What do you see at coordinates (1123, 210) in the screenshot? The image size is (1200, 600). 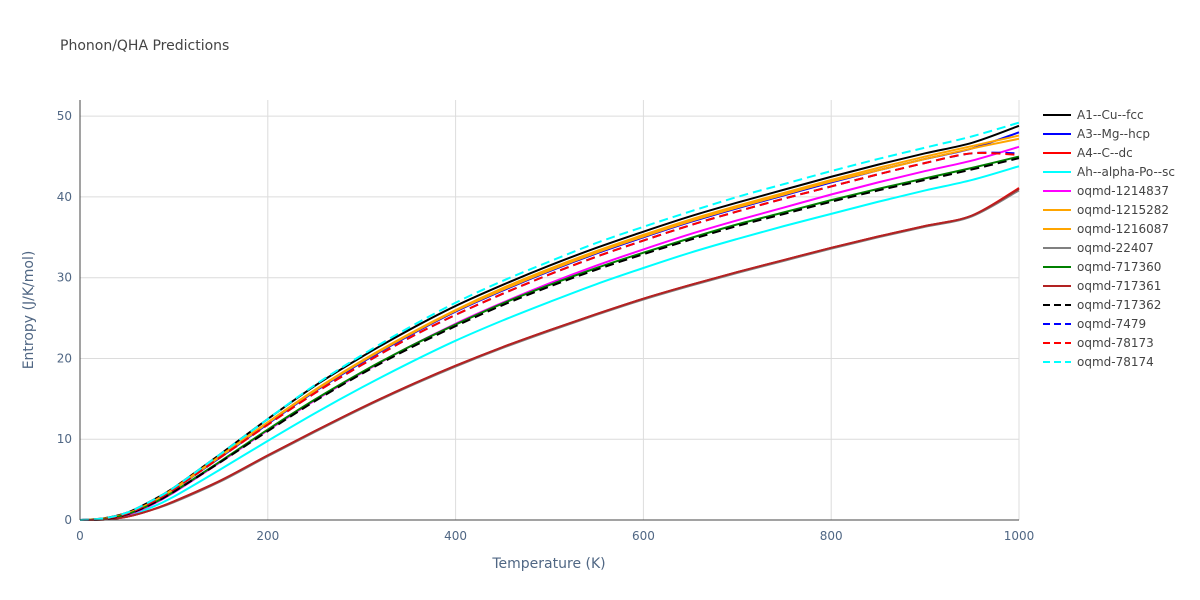 I see `legend-entry: oqmd-1215282` at bounding box center [1123, 210].